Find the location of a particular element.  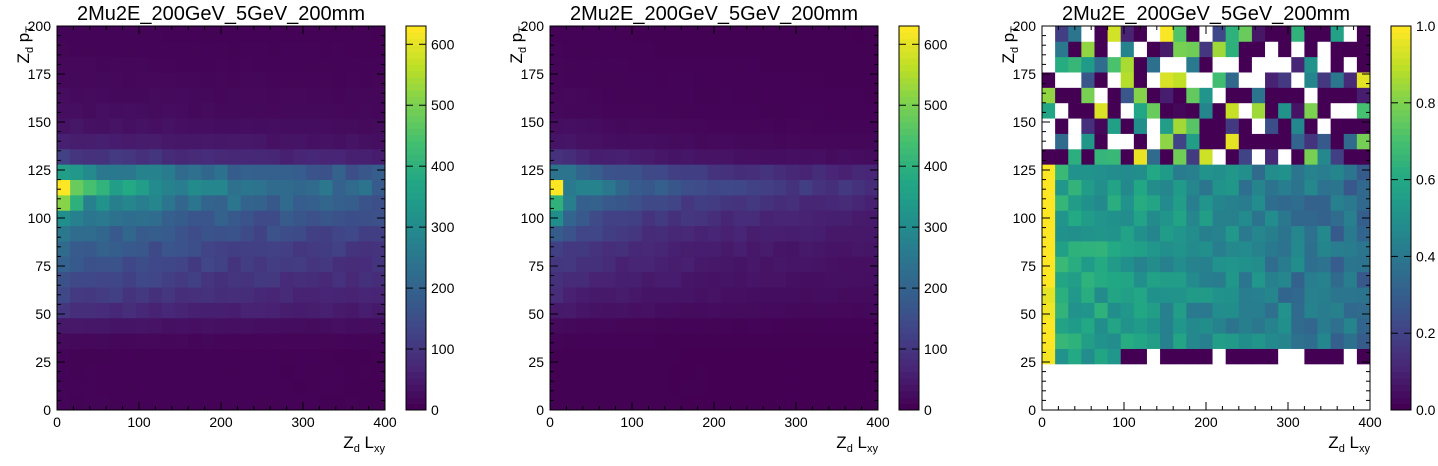

y-axis-label: Zd pT is located at coordinates (1010, 45).